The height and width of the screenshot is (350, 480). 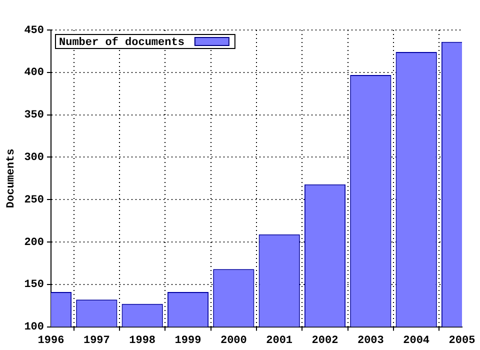 I want to click on y-tick-label: 100, so click(x=34, y=328).